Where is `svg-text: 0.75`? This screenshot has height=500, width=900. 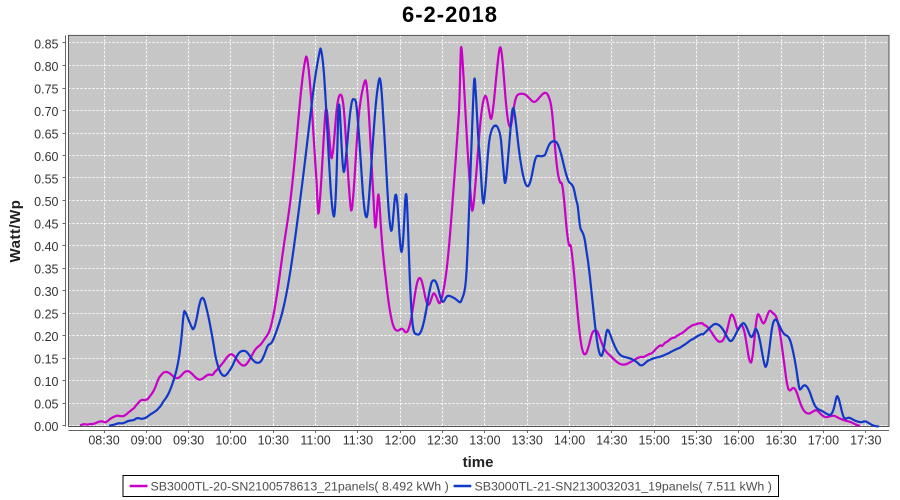 svg-text: 0.75 is located at coordinates (46, 89).